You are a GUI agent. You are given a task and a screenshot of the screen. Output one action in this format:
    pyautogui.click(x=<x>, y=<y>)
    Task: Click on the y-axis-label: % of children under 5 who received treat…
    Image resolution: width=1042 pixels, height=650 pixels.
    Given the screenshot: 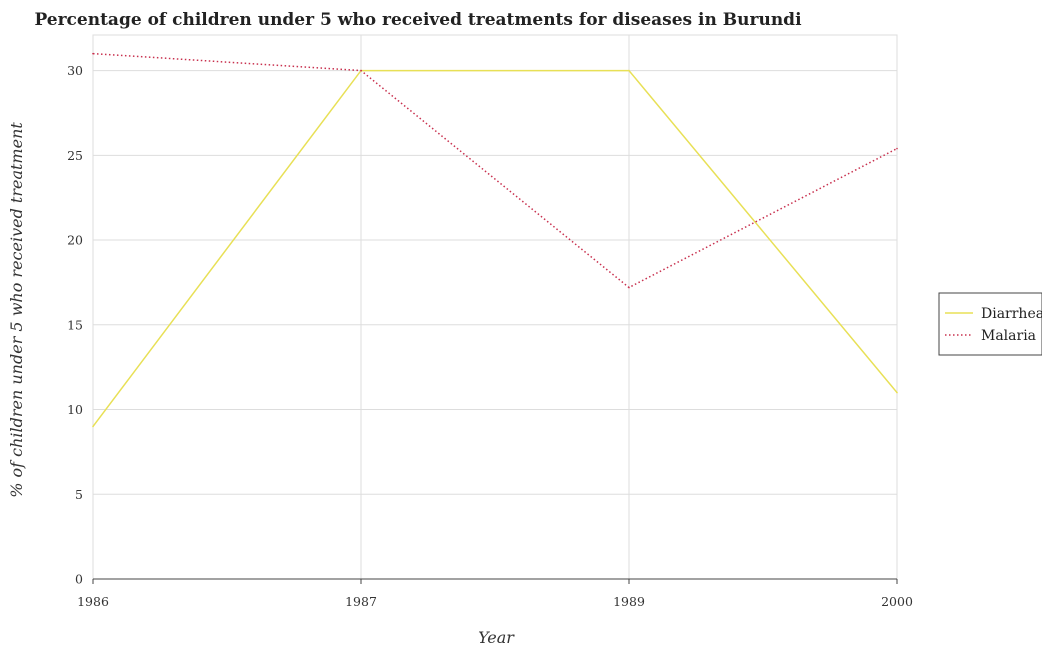 What is the action you would take?
    pyautogui.click(x=16, y=310)
    